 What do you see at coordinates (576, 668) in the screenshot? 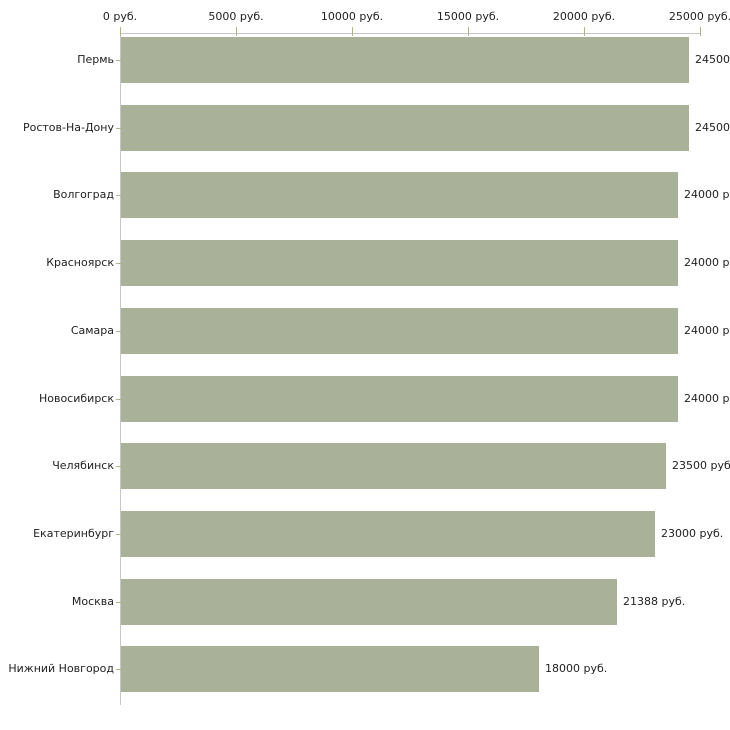
I see `value-label: 18000 руб.` at bounding box center [576, 668].